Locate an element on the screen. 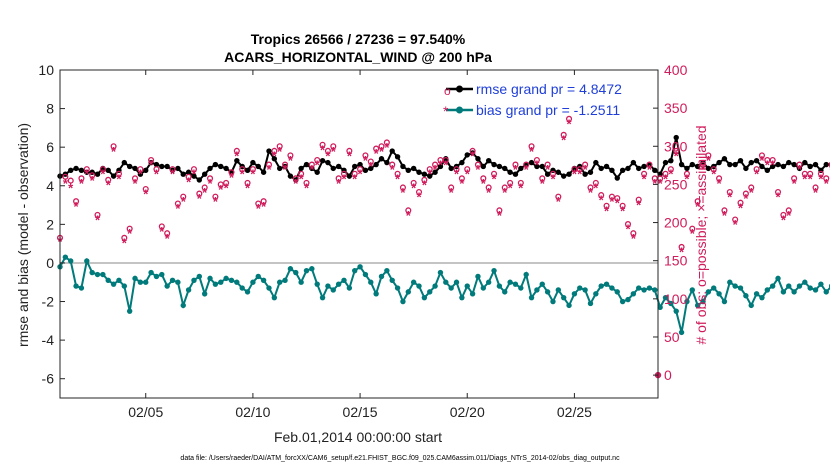  y-right-tick-label: 250 is located at coordinates (676, 184).